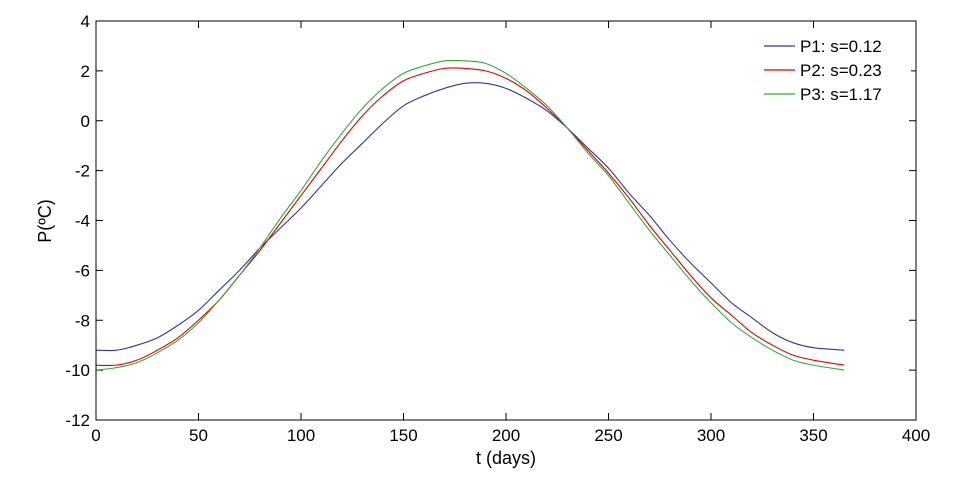 This screenshot has height=482, width=975. I want to click on x-tick-label: 150, so click(403, 435).